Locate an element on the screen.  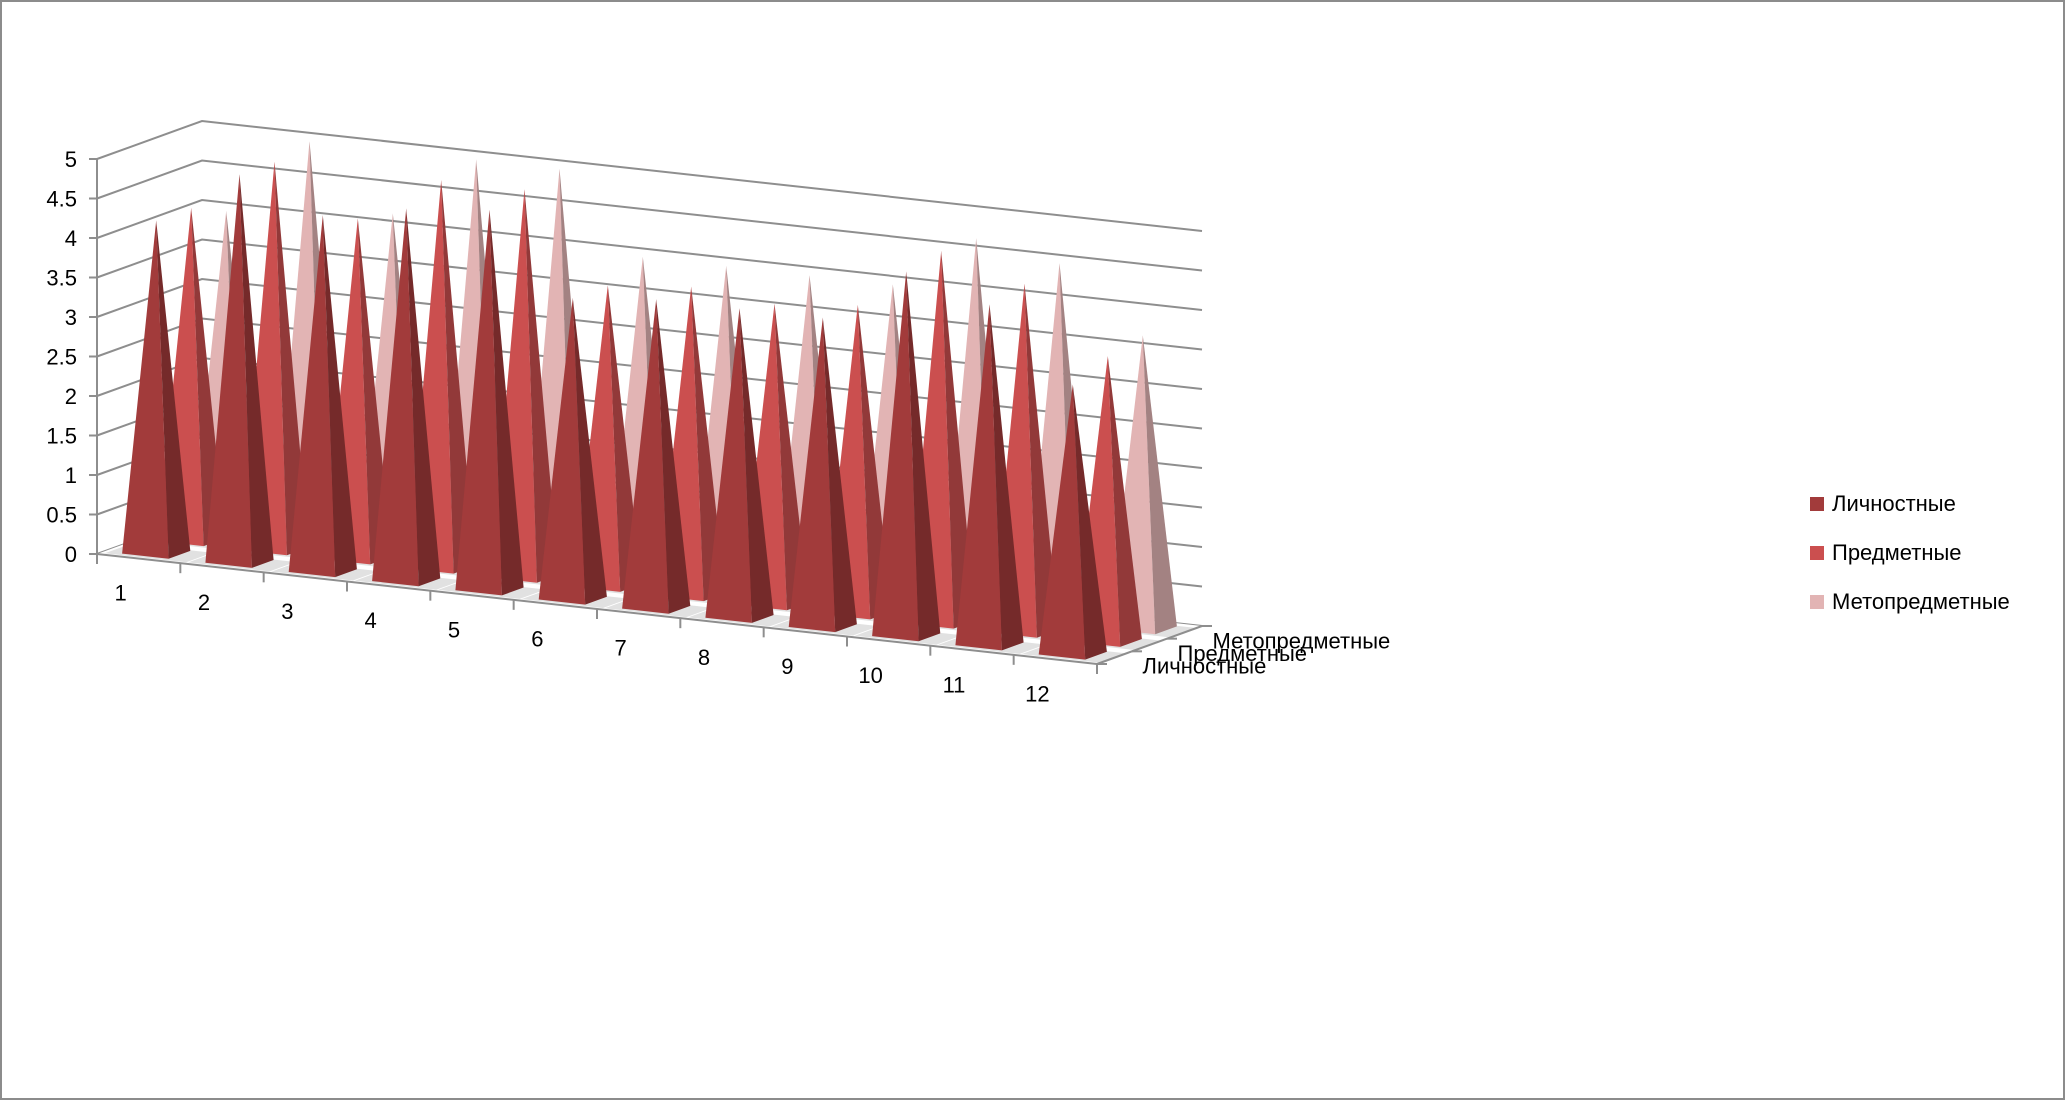
x-tick-label: 6 is located at coordinates (537, 638).